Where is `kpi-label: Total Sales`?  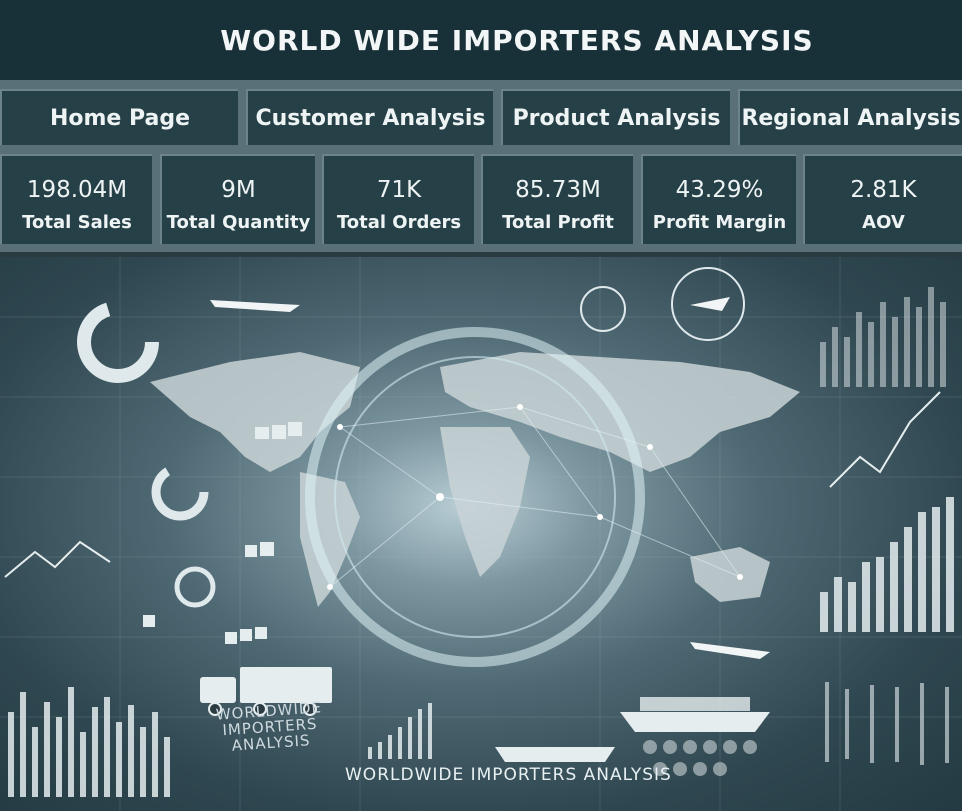 kpi-label: Total Sales is located at coordinates (77, 222).